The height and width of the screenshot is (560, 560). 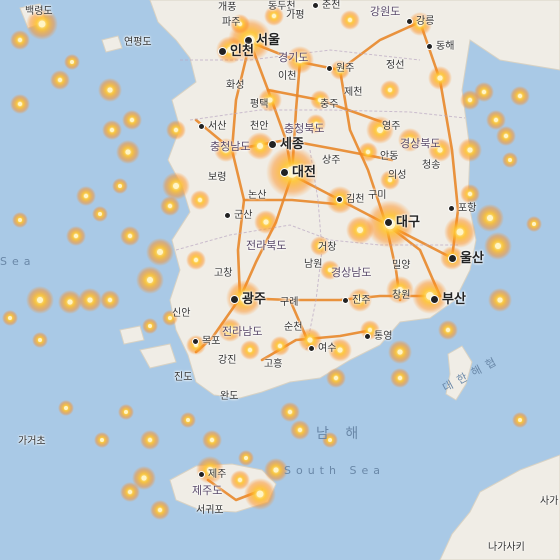 What do you see at coordinates (289, 302) in the screenshot?
I see `label-gurye: 구례` at bounding box center [289, 302].